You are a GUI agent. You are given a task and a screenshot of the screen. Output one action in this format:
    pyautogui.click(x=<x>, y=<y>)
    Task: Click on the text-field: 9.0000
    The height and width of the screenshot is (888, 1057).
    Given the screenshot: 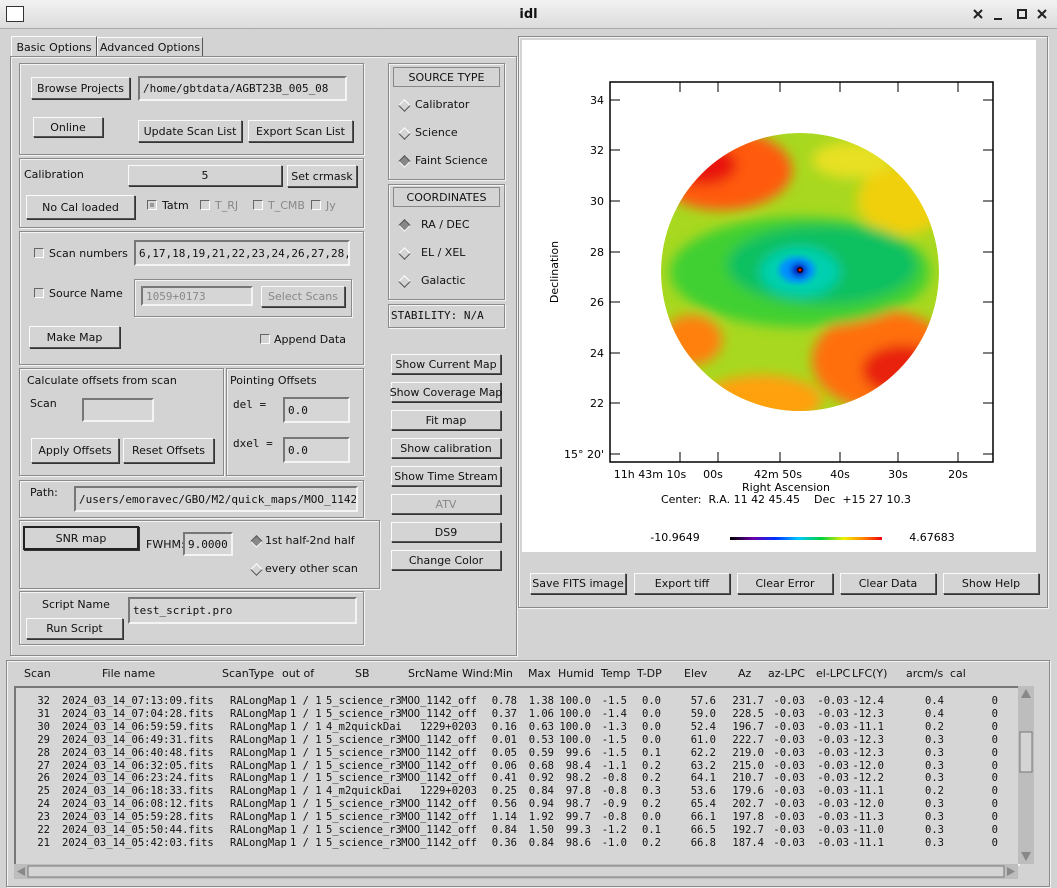 What is the action you would take?
    pyautogui.click(x=208, y=544)
    